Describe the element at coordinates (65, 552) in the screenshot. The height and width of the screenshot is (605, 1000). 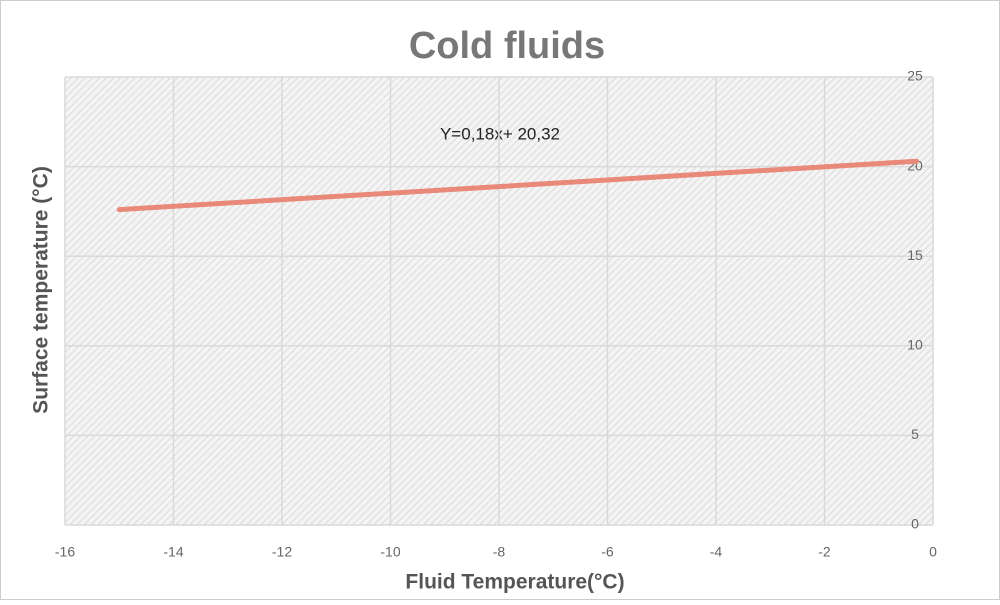
I see `x-tick-label: -16` at that location.